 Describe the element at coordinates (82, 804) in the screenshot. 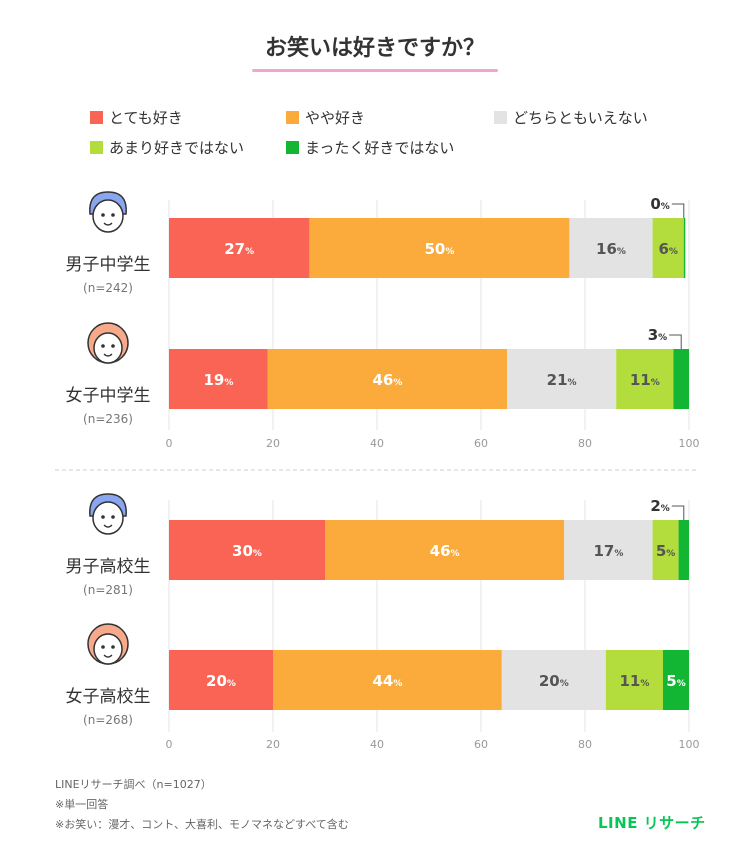

I see `footnote-single-answer: ※単一回答` at that location.